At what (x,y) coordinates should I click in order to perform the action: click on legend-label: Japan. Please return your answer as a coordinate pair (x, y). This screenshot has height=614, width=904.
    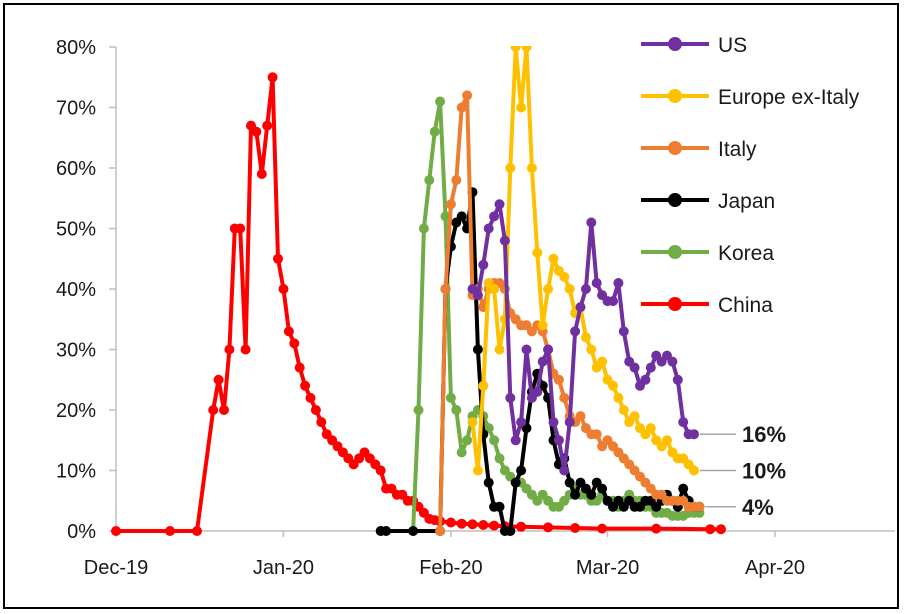
    Looking at the image, I should click on (746, 201).